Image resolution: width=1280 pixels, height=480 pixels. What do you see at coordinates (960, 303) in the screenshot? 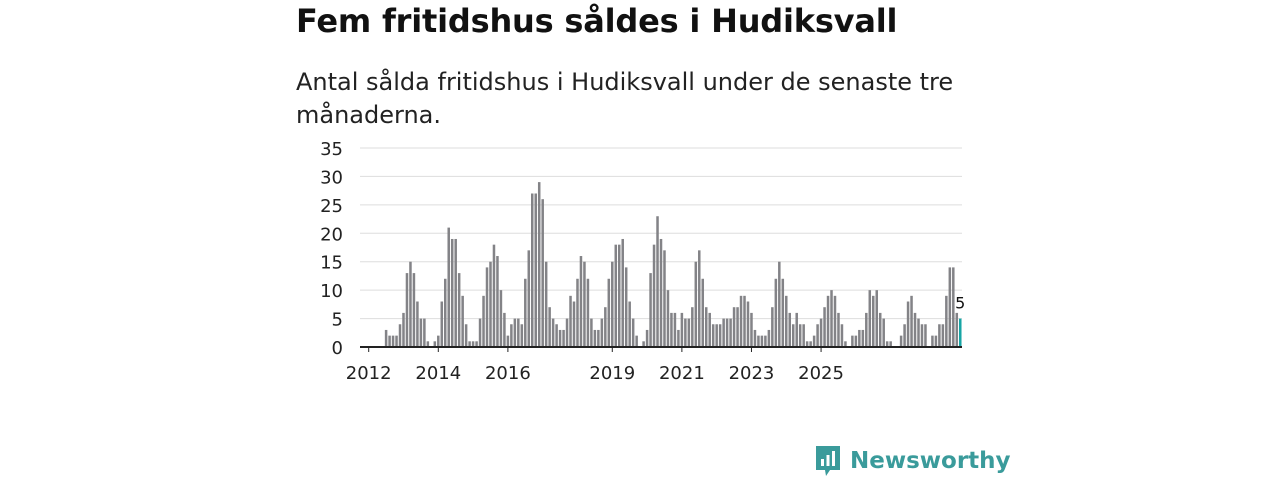
I see `data-label: 5` at bounding box center [960, 303].